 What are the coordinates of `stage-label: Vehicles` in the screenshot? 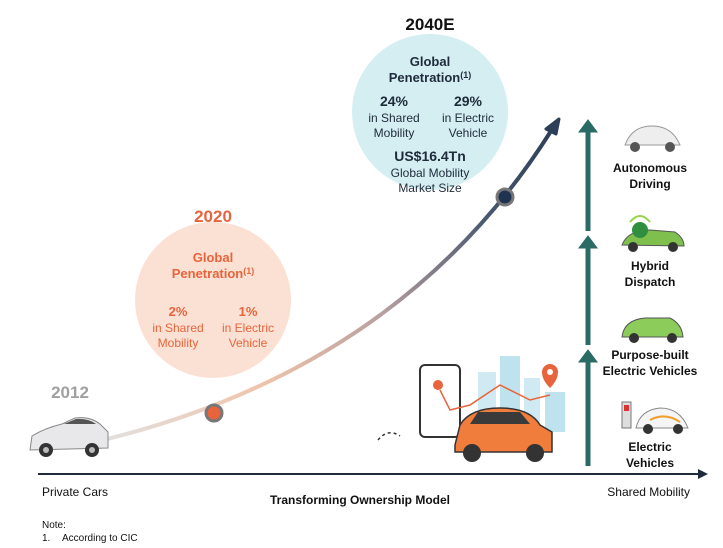 It's located at (650, 463).